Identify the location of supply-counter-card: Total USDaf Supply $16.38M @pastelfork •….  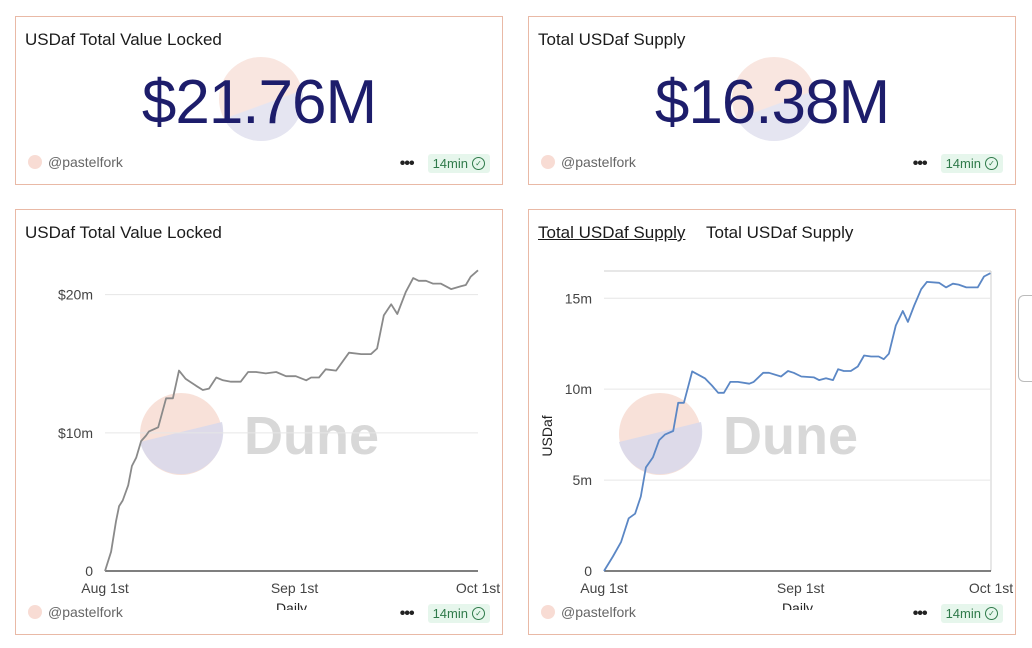
(772, 100).